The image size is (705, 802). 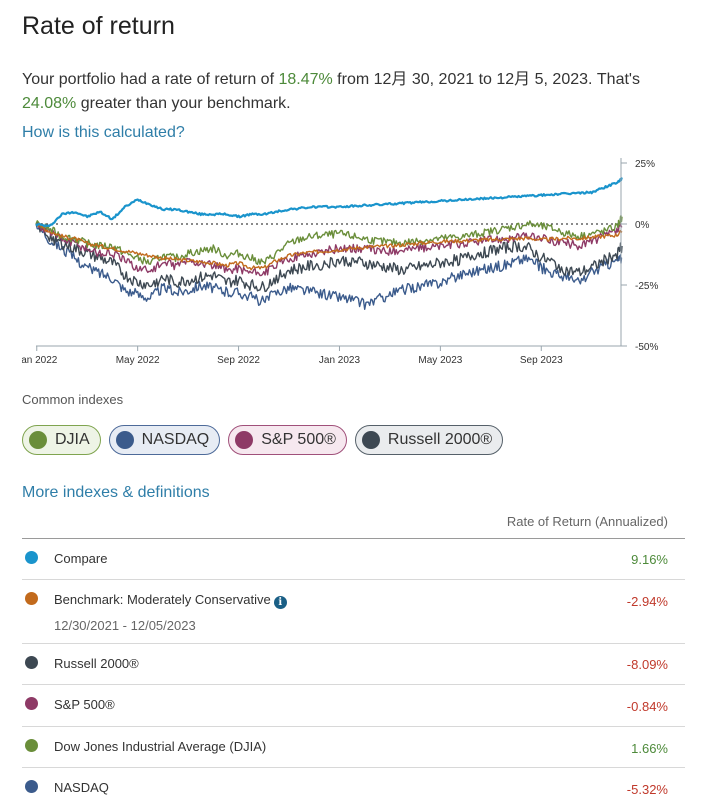 I want to click on index-chip-russell-2000: Russell 2000®, so click(x=429, y=440).